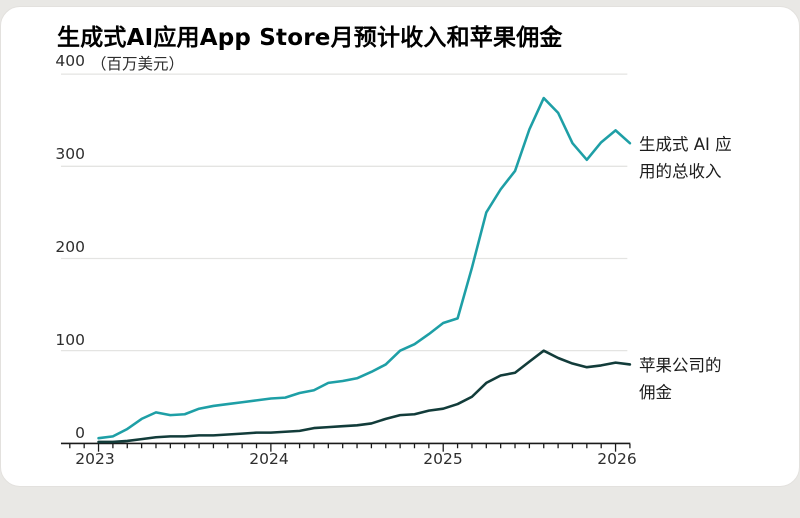  What do you see at coordinates (655, 392) in the screenshot?
I see `commission-annotation-line2: 佣金` at bounding box center [655, 392].